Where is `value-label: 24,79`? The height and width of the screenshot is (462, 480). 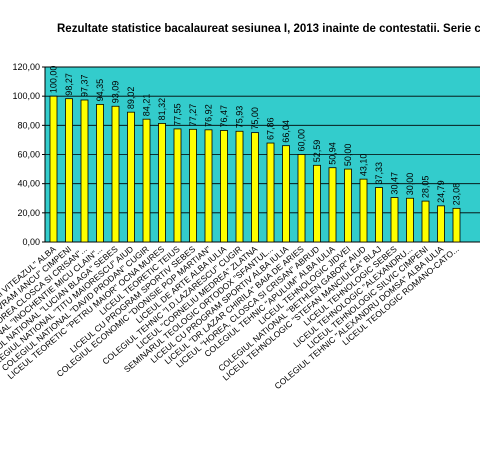 value-label: 24,79 is located at coordinates (441, 191).